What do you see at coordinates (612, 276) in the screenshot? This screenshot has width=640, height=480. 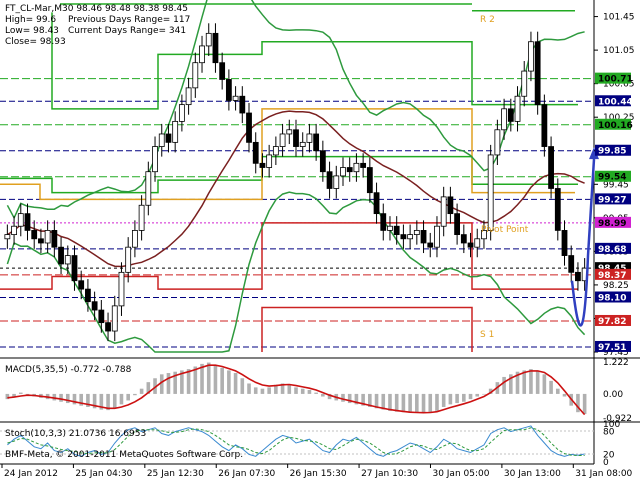 I see `svg-text: 98.37` at bounding box center [612, 276].